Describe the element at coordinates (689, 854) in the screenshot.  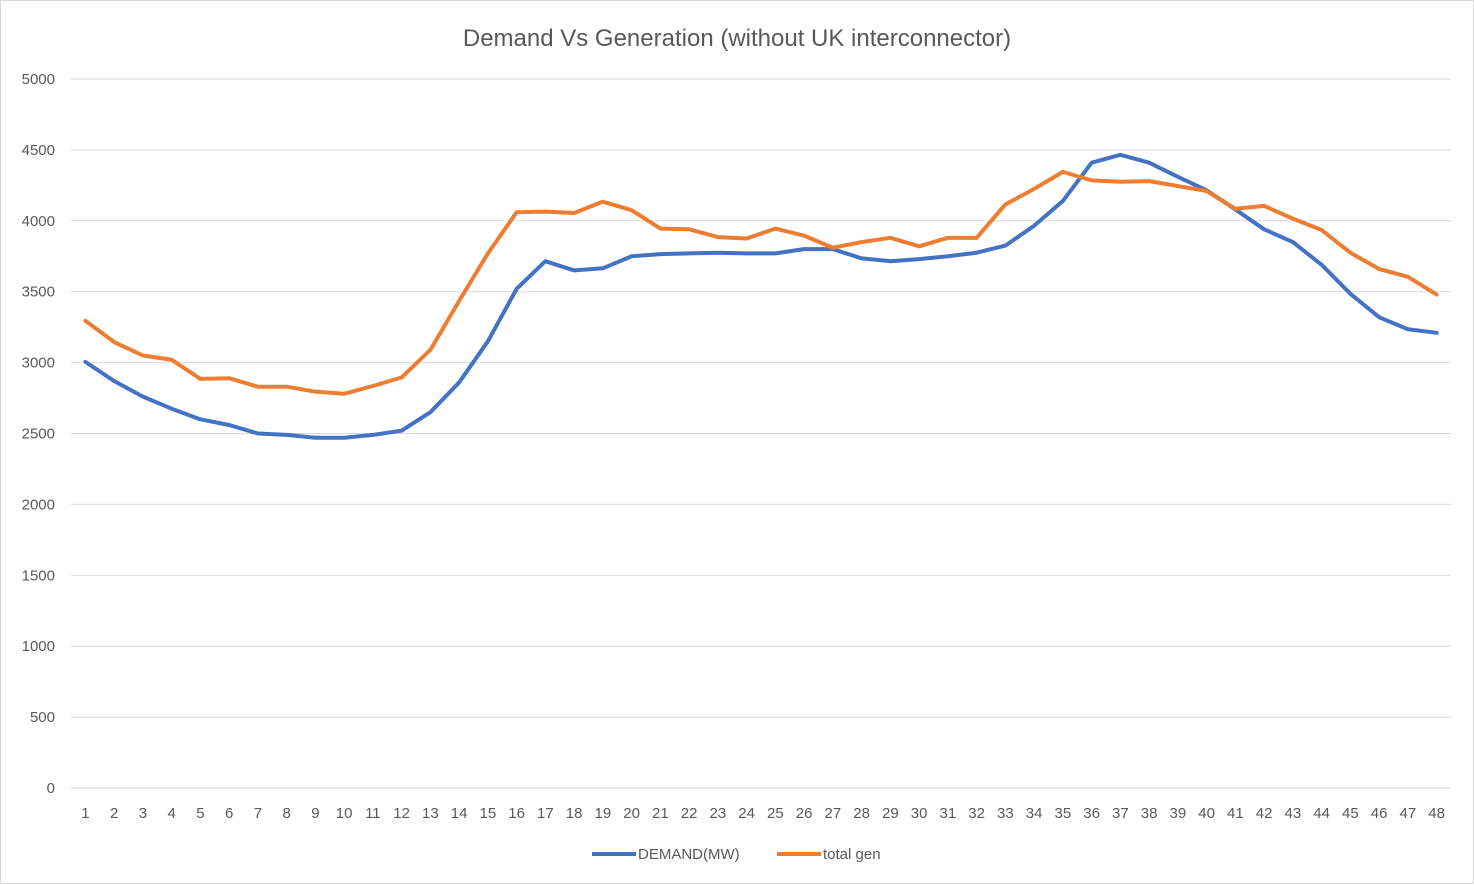
I see `legend-label-0: DEMAND(MW)` at that location.